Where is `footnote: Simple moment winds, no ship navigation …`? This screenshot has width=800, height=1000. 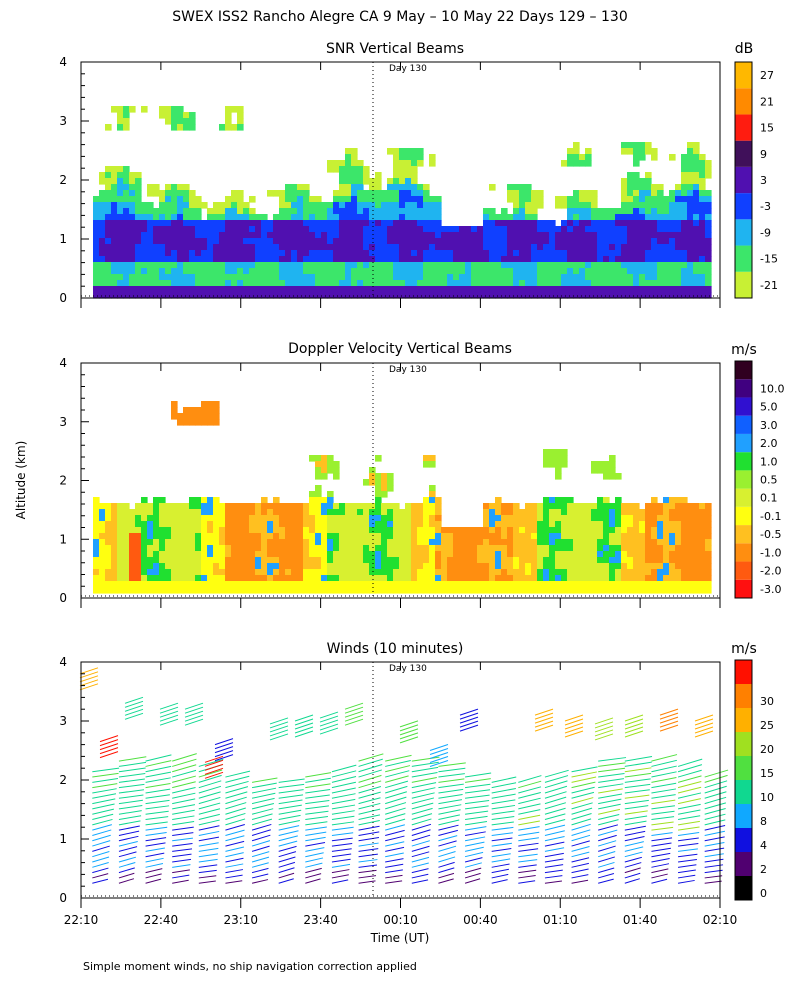
footnote: Simple moment winds, no ship navigation … is located at coordinates (250, 966).